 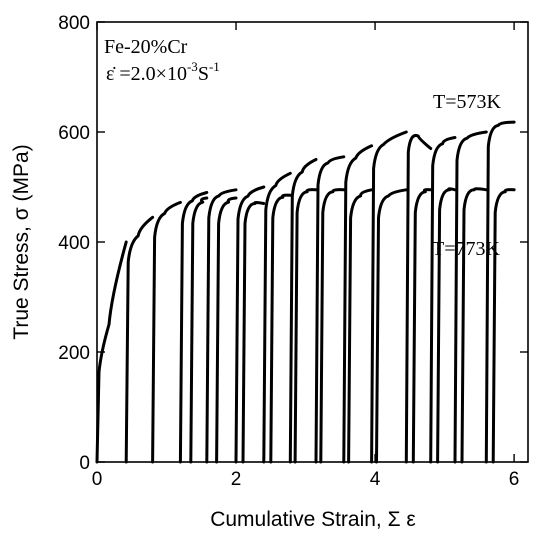 I want to click on x-axis-label: Cumulative Strain, Σ ε, so click(x=313, y=519).